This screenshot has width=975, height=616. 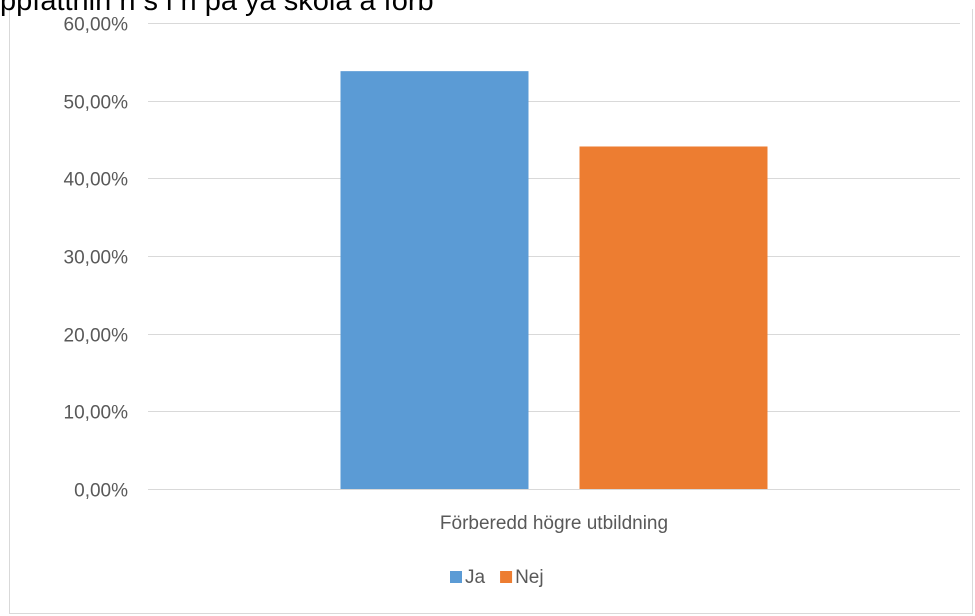 What do you see at coordinates (529, 577) in the screenshot?
I see `legend-label: Nej` at bounding box center [529, 577].